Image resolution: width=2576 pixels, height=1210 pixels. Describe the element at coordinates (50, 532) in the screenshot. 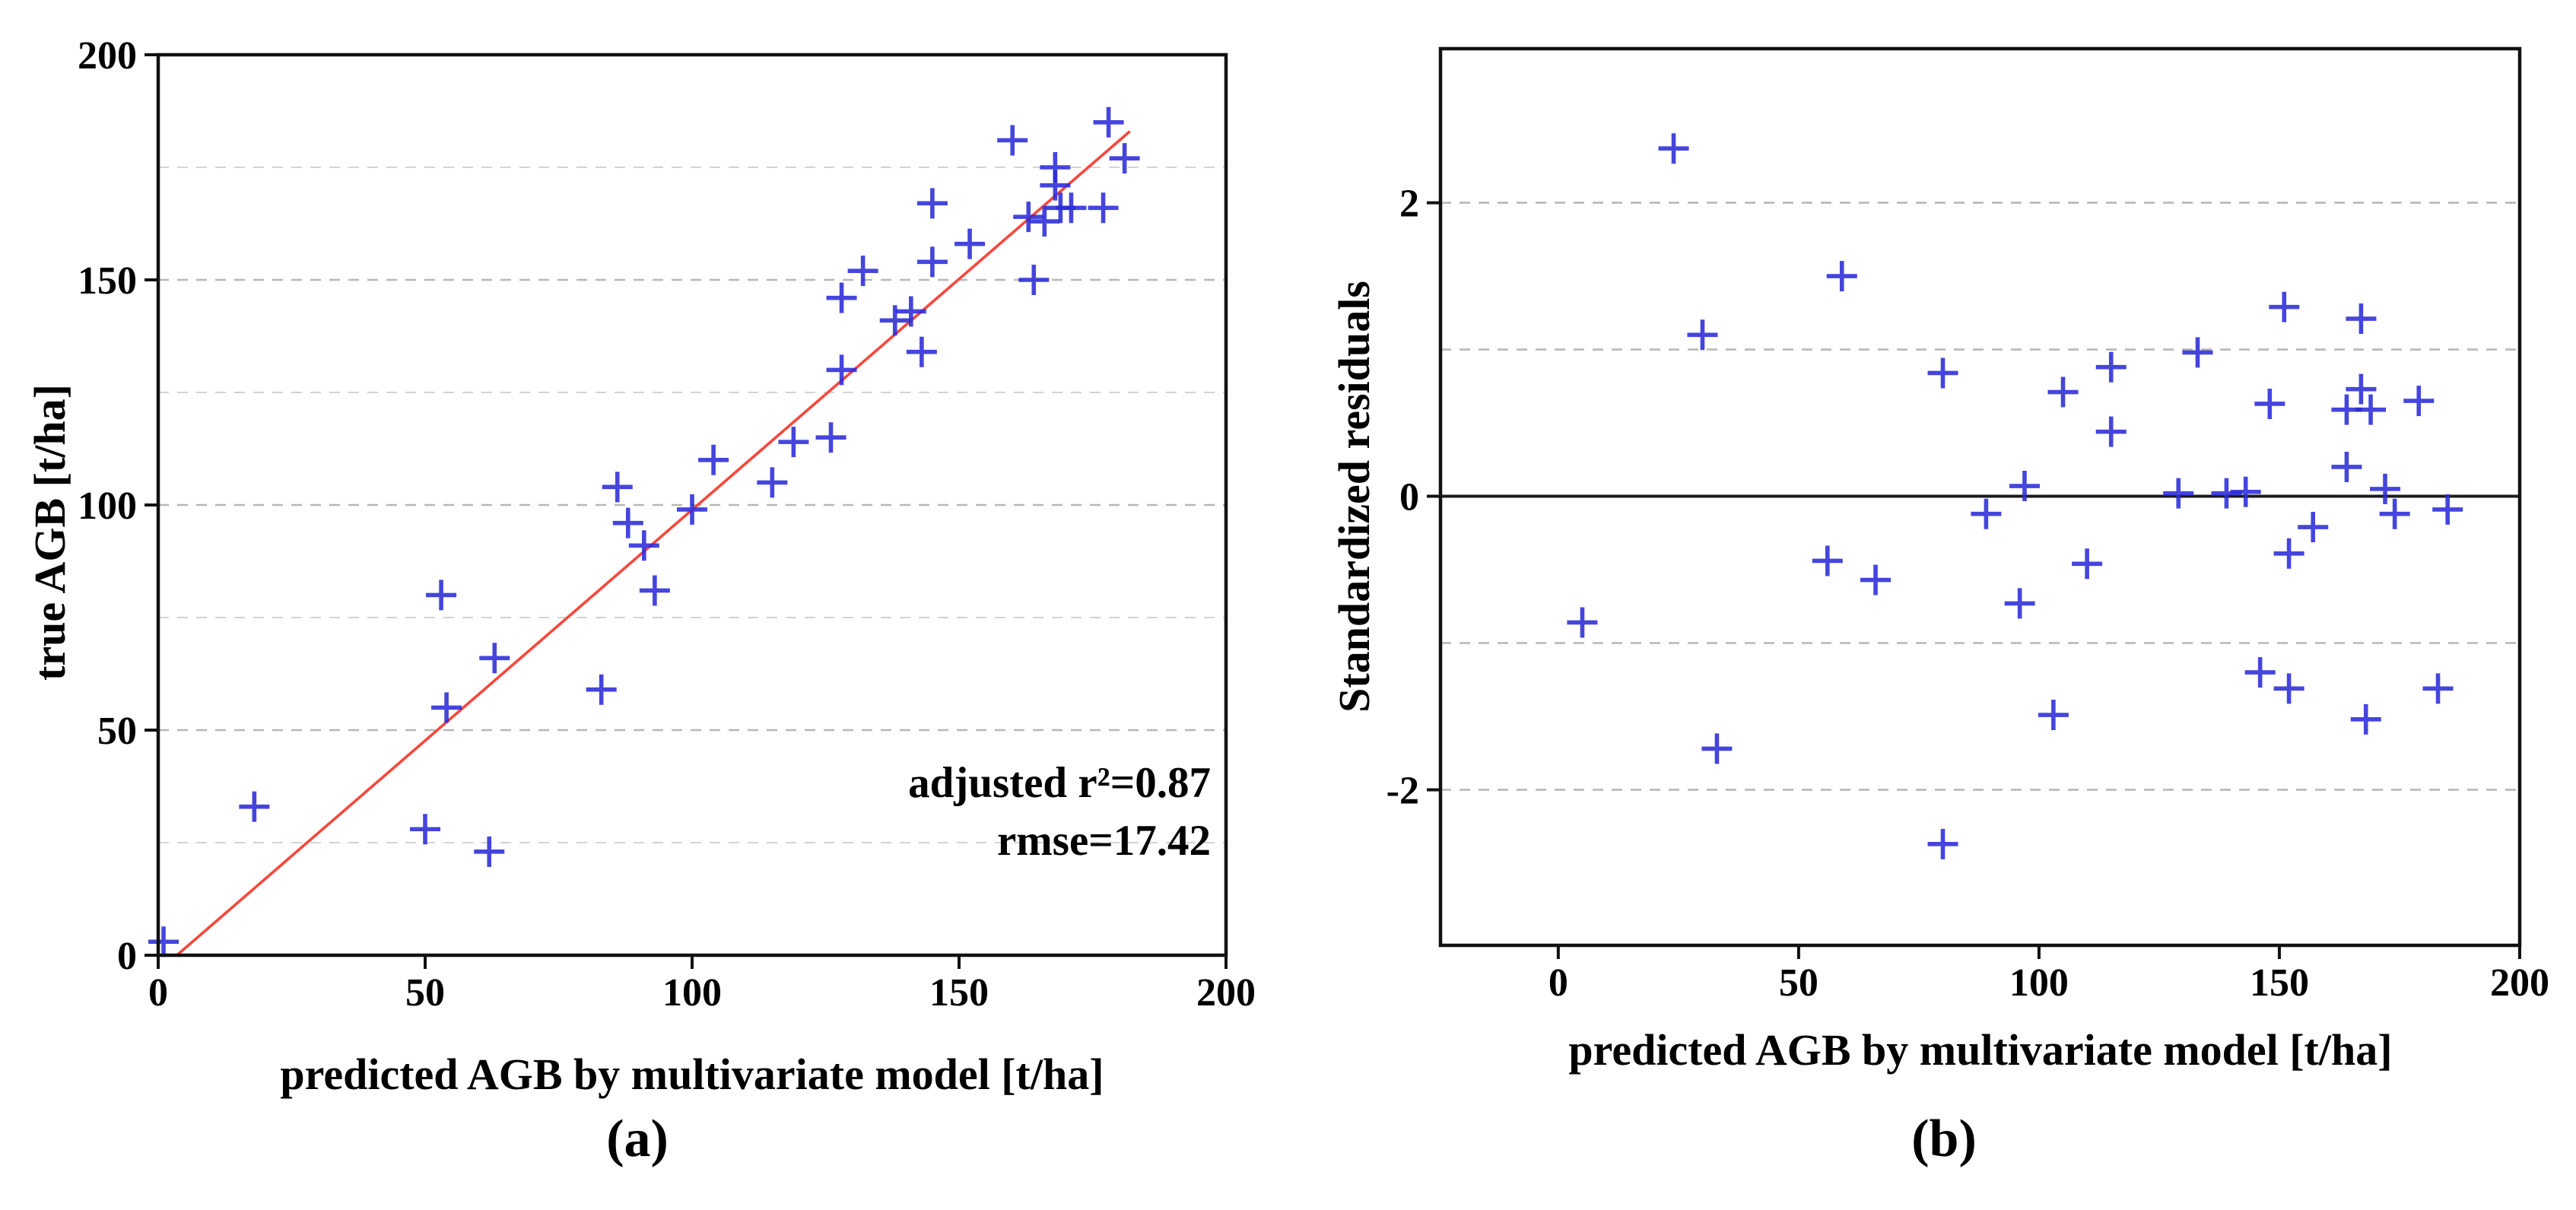

I see `panel-a-y-axis-label: true AGB [t/ha]` at that location.